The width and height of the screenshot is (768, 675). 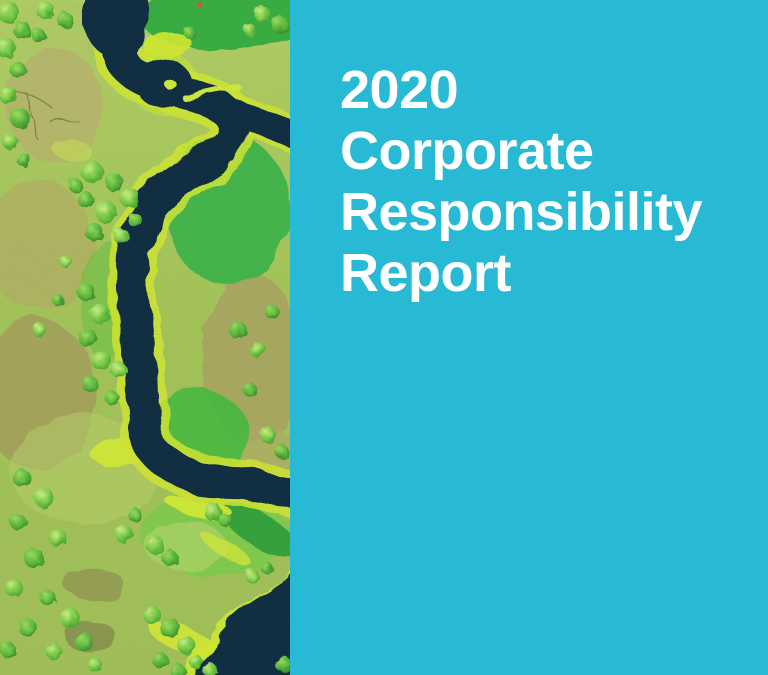 What do you see at coordinates (467, 151) in the screenshot?
I see `title-line-corporate: Corporate` at bounding box center [467, 151].